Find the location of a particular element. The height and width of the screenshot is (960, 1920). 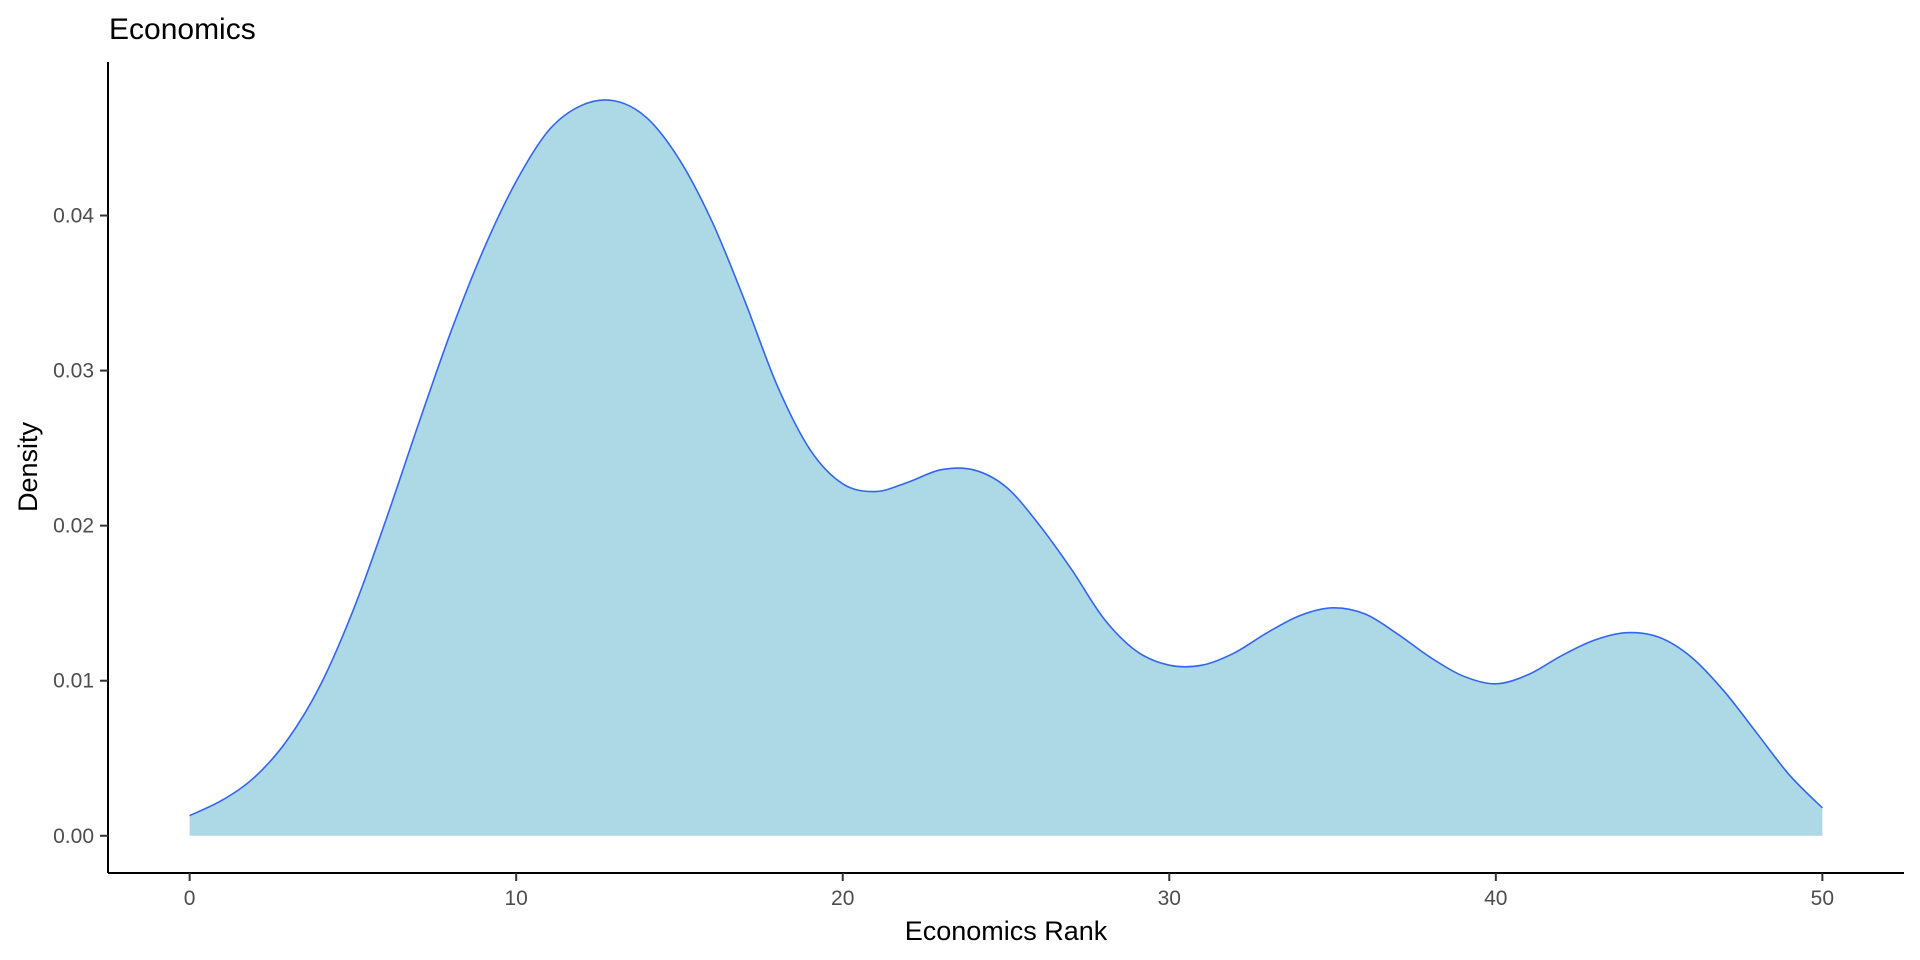

x-tick-label: 40 is located at coordinates (1495, 898).